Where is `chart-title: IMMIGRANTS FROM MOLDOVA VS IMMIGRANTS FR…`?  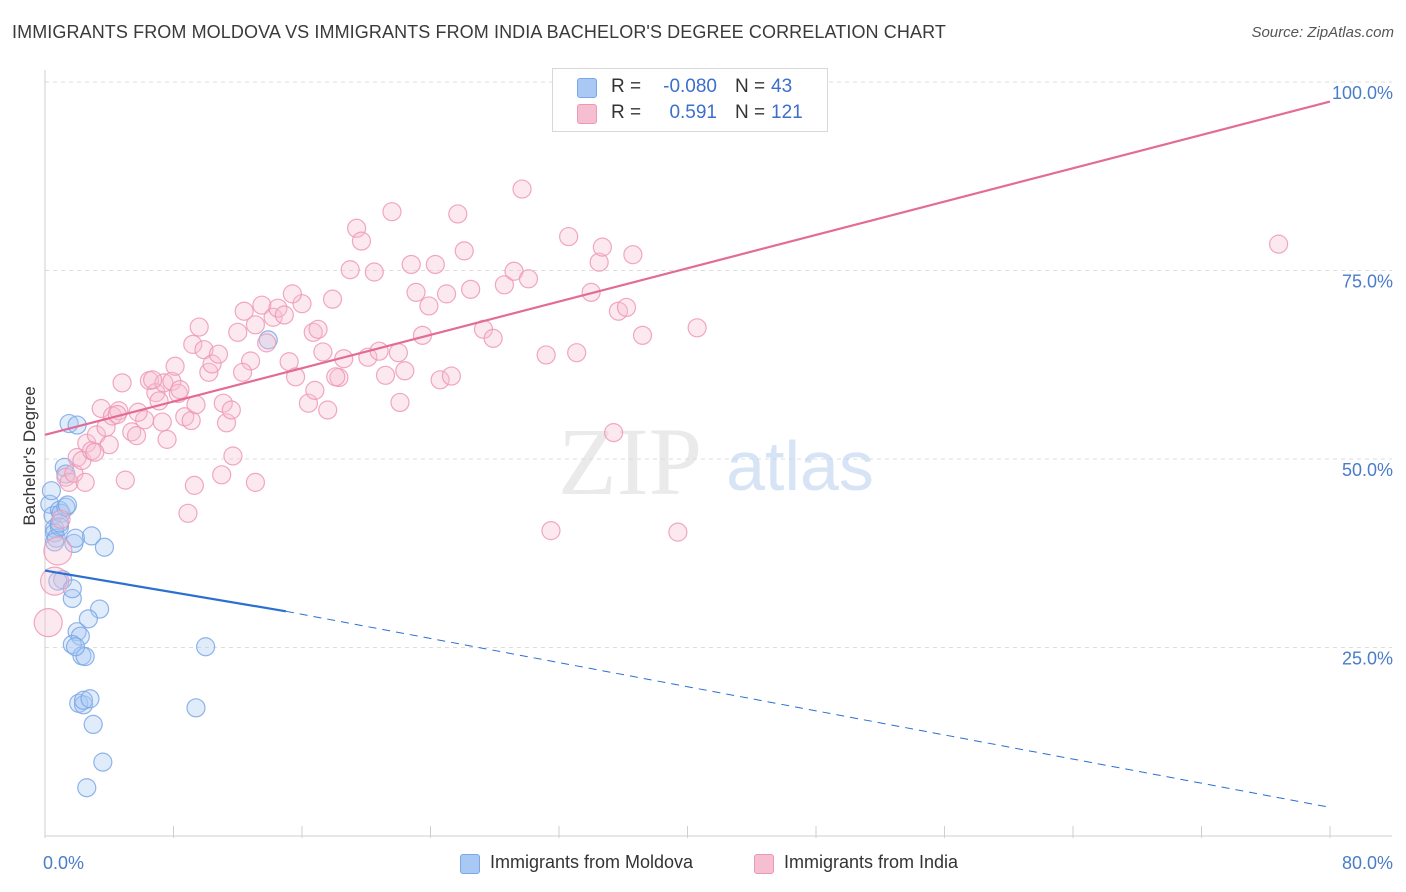
chart-title: IMMIGRANTS FROM MOLDOVA VS IMMIGRANTS FR… is located at coordinates (479, 32).